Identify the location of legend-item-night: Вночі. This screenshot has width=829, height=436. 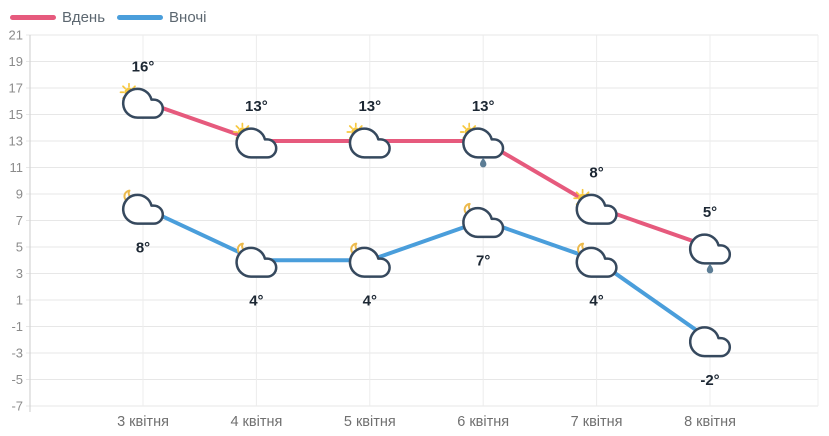
(161, 17).